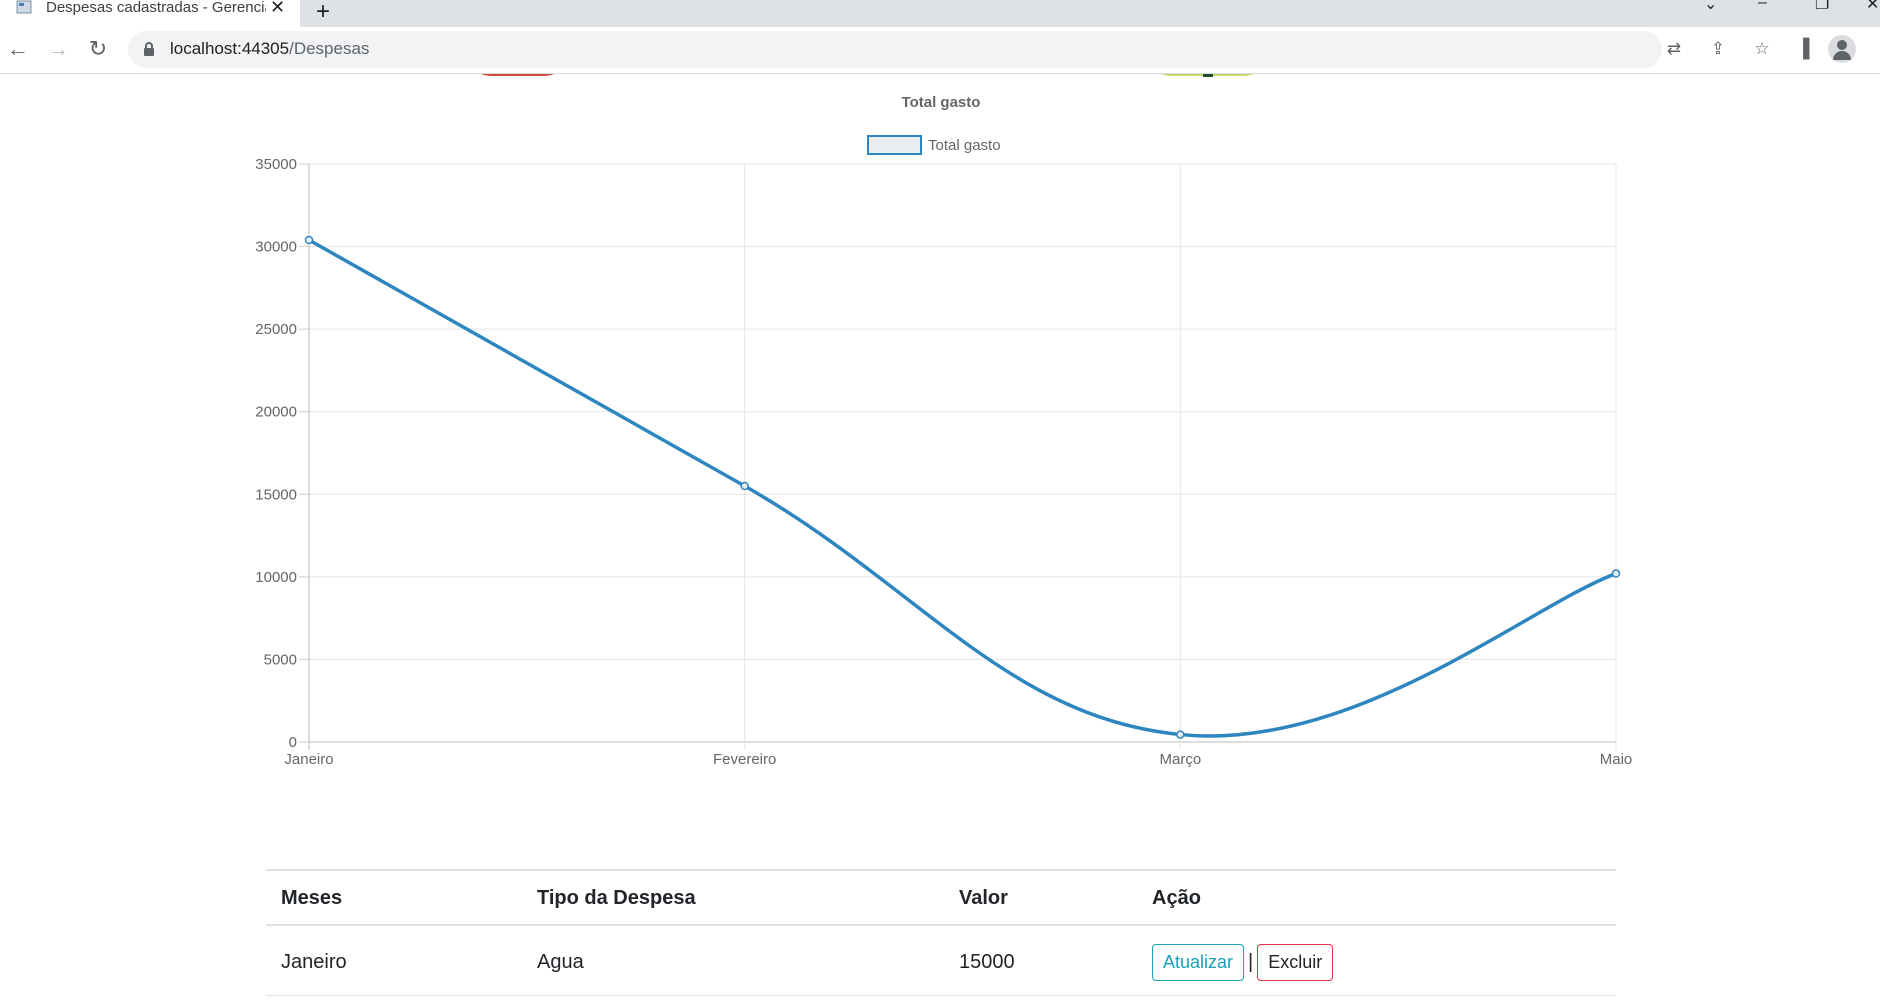  Describe the element at coordinates (156, 8) in the screenshot. I see `tab-title: Despesas cadastradas - Gerenciador` at that location.